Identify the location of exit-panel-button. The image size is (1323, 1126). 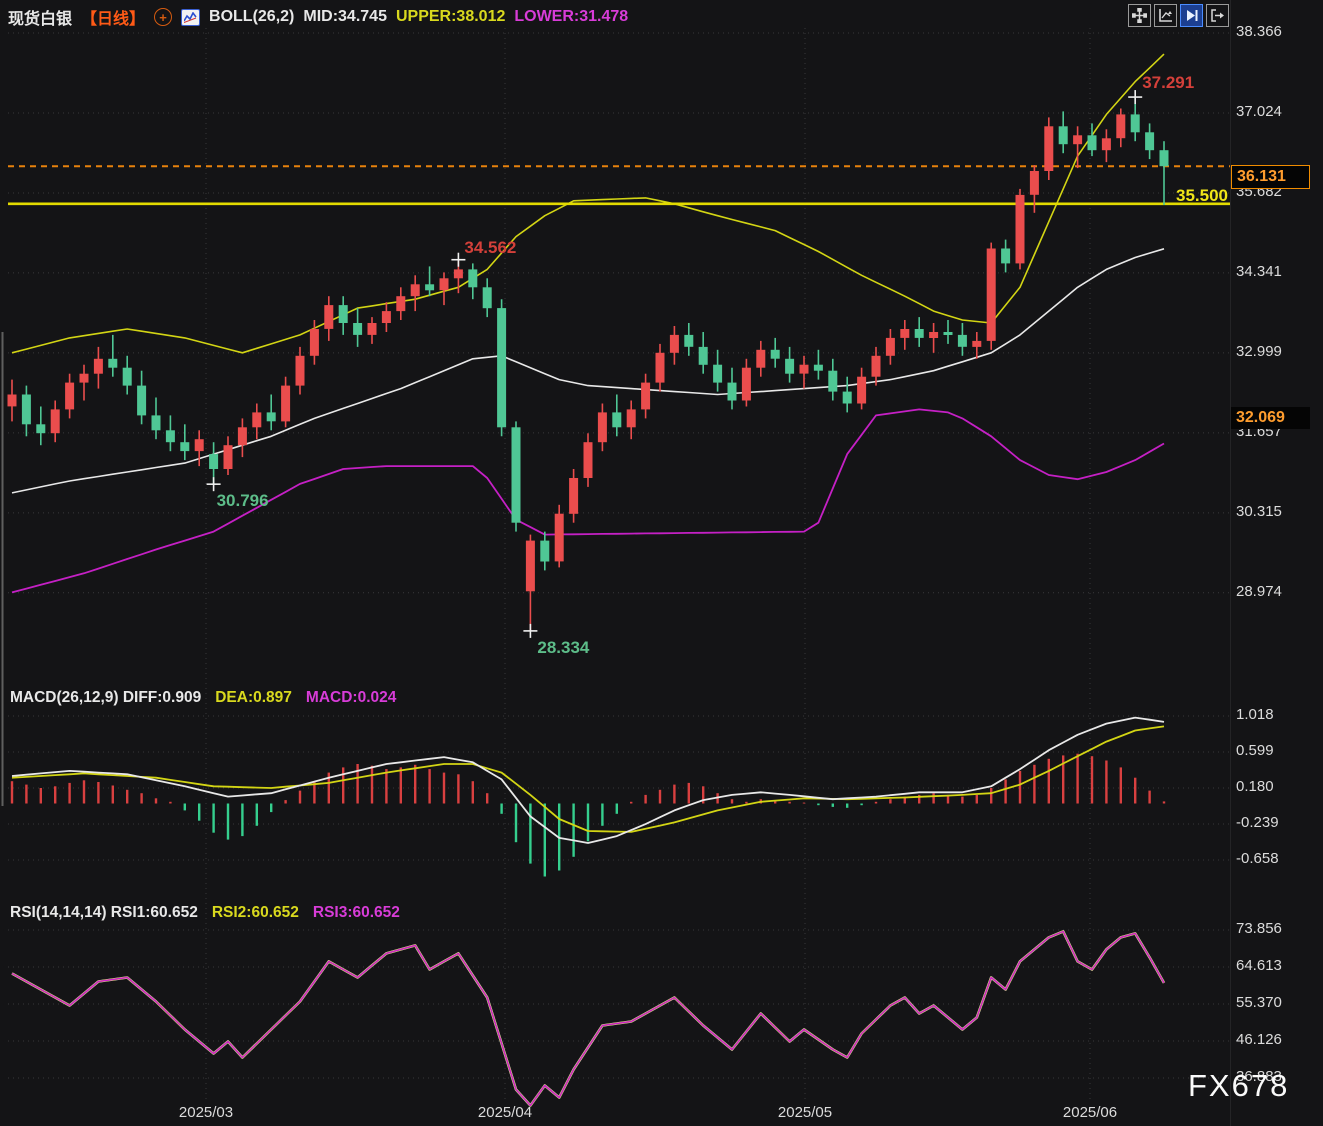
(1217, 15).